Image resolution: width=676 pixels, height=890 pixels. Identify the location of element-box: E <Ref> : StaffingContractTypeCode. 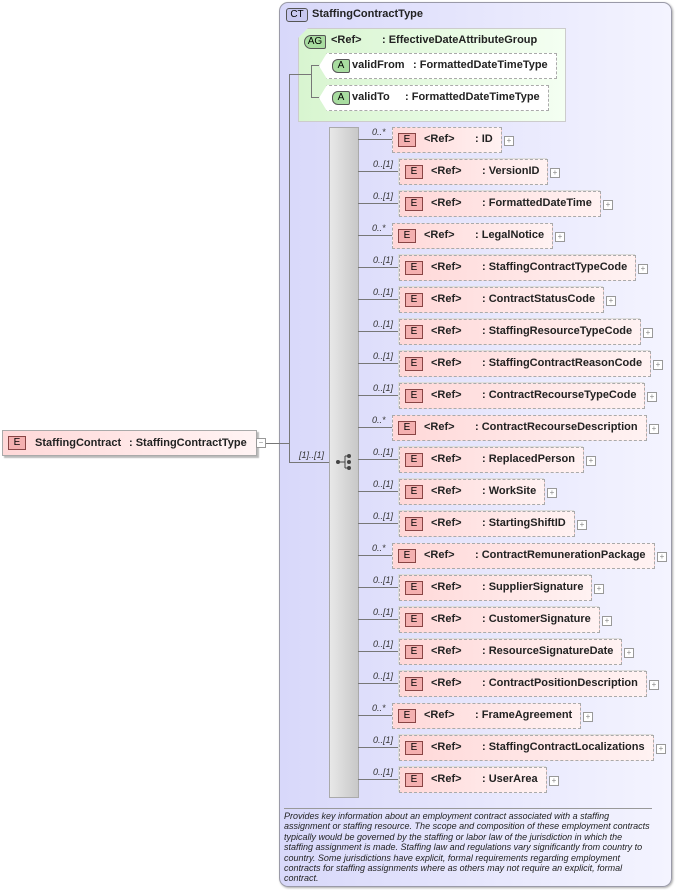
(518, 268).